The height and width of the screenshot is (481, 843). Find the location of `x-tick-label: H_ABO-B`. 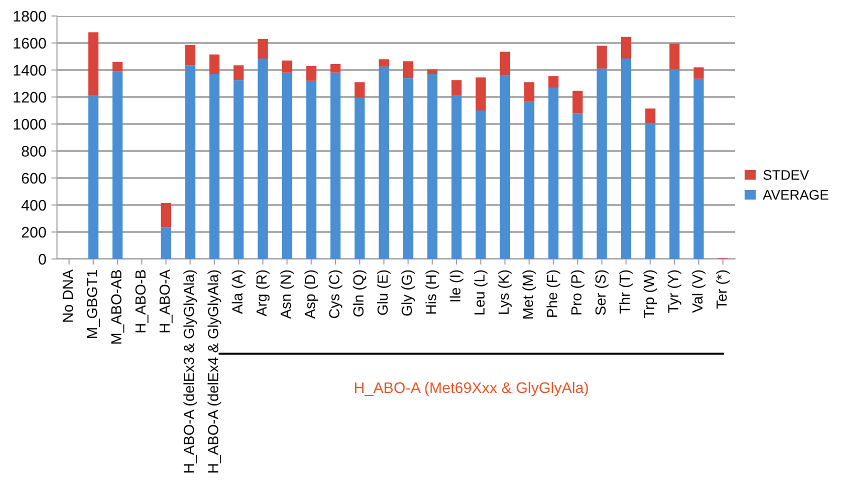

x-tick-label: H_ABO-B is located at coordinates (141, 301).